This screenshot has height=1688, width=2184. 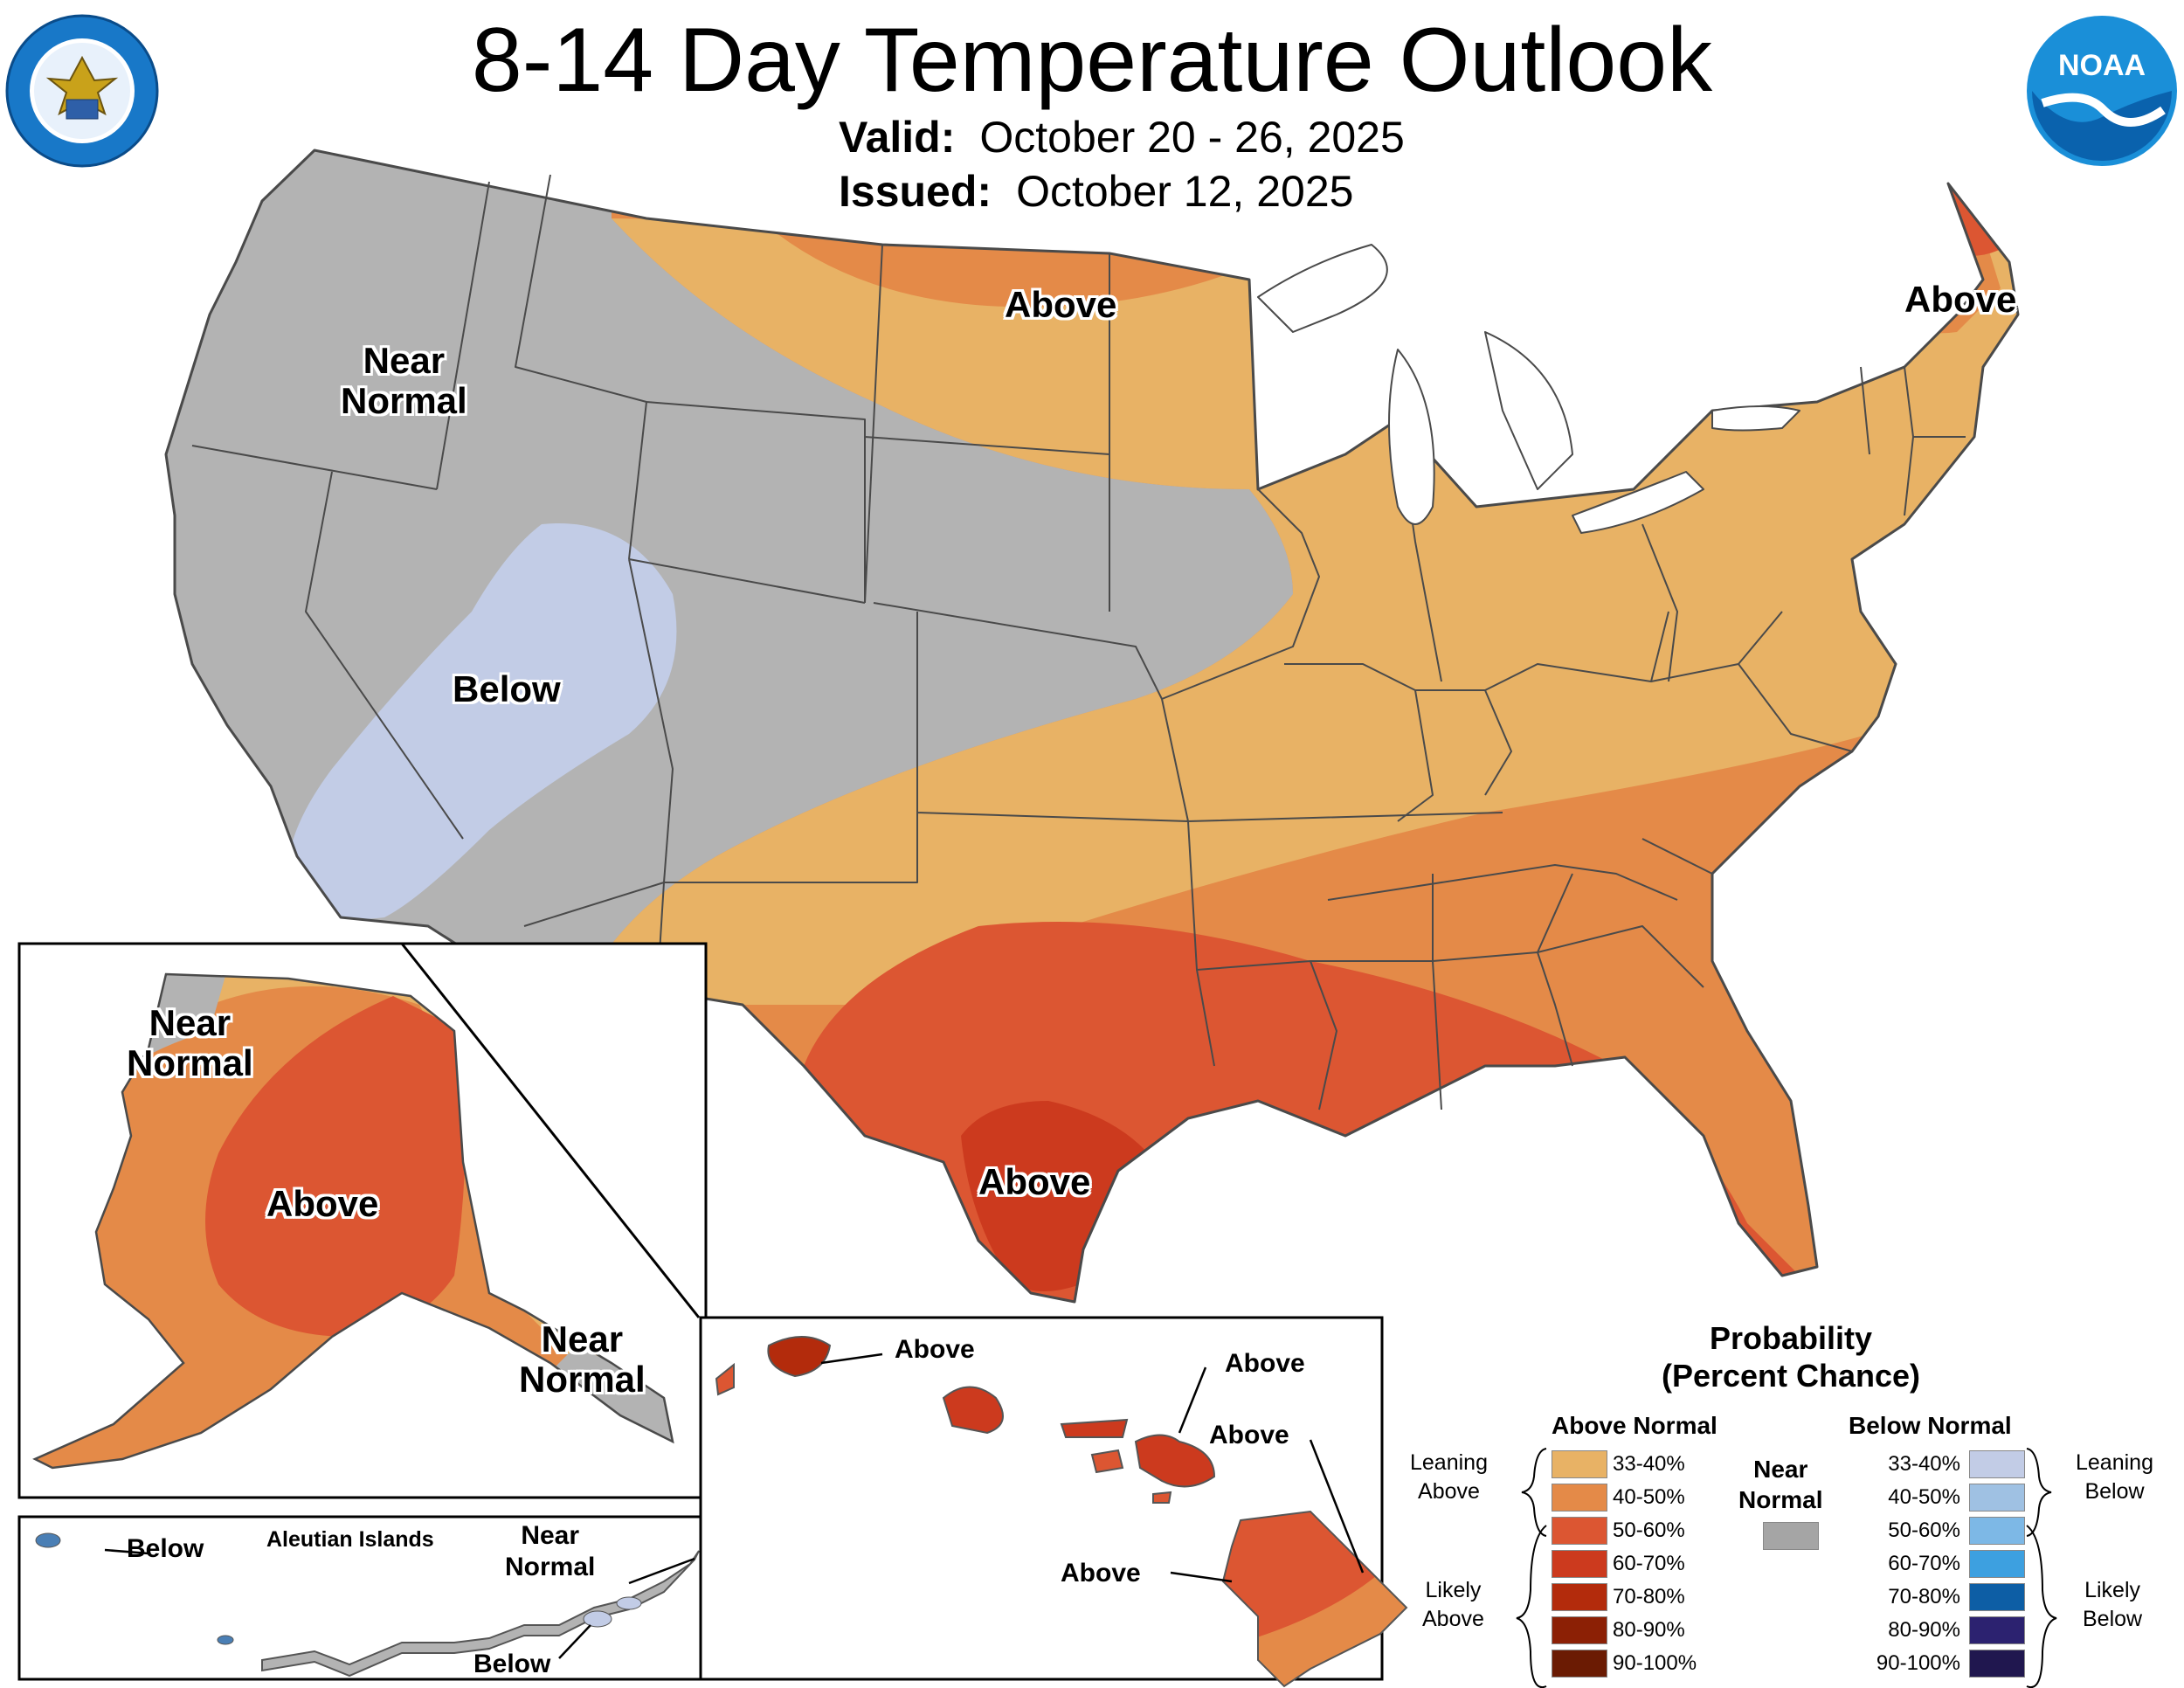 What do you see at coordinates (1092, 60) in the screenshot?
I see `page-title: 8-14 Day Temperature Outlook` at bounding box center [1092, 60].